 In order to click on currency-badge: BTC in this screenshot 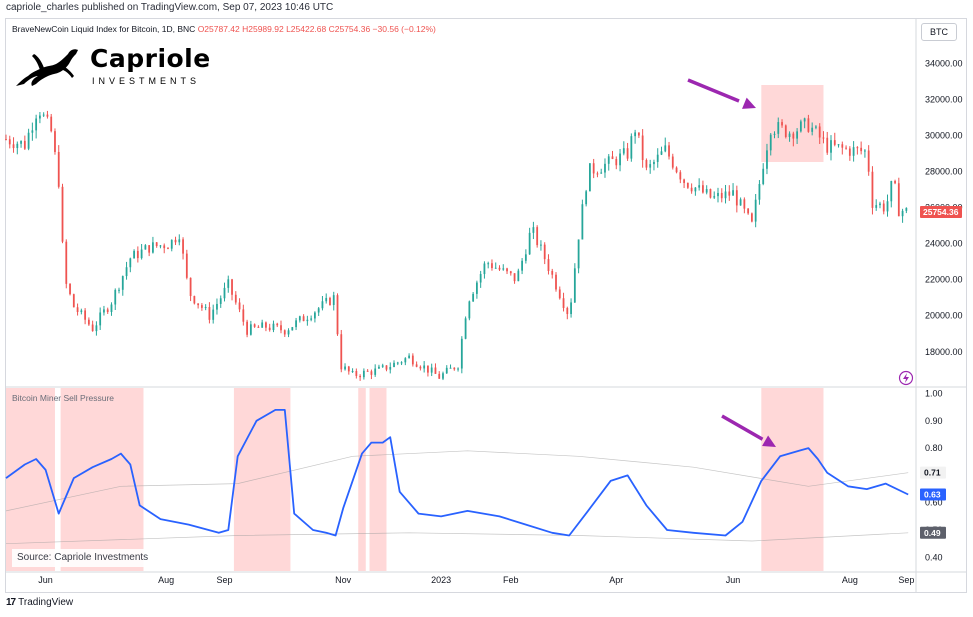, I will do `click(939, 32)`.